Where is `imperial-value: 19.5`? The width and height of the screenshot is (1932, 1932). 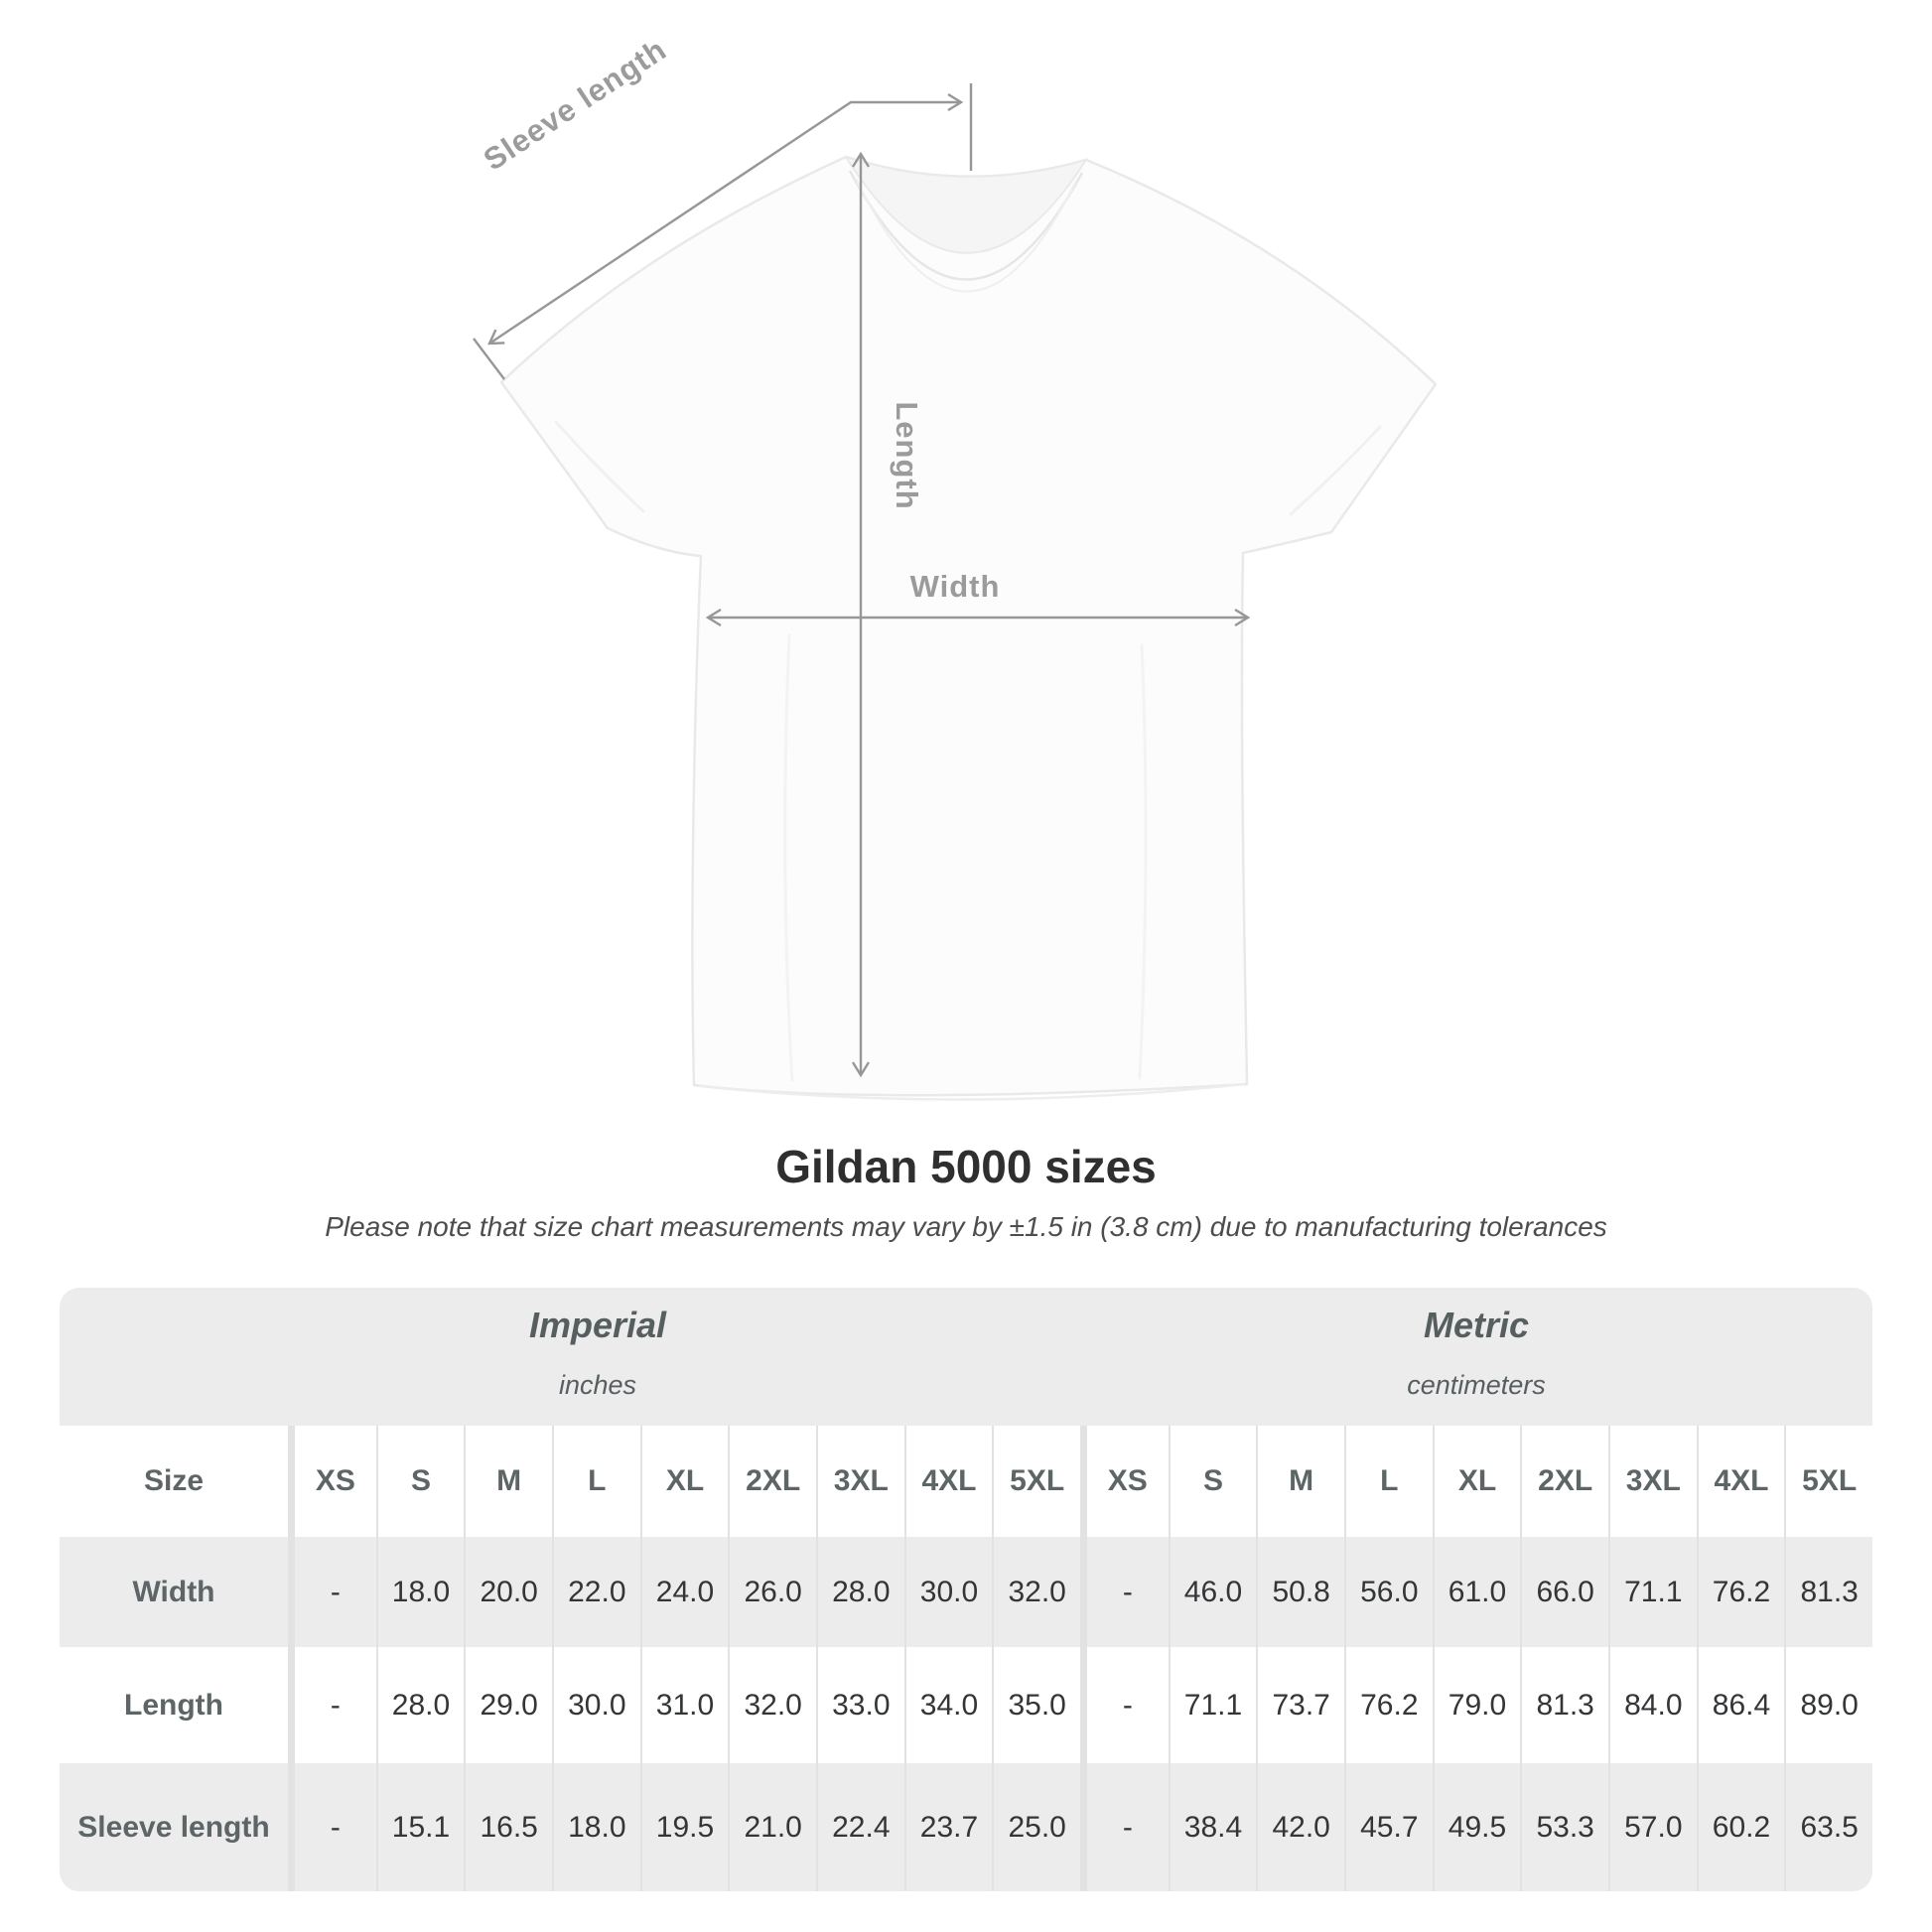
imperial-value: 19.5 is located at coordinates (684, 1827).